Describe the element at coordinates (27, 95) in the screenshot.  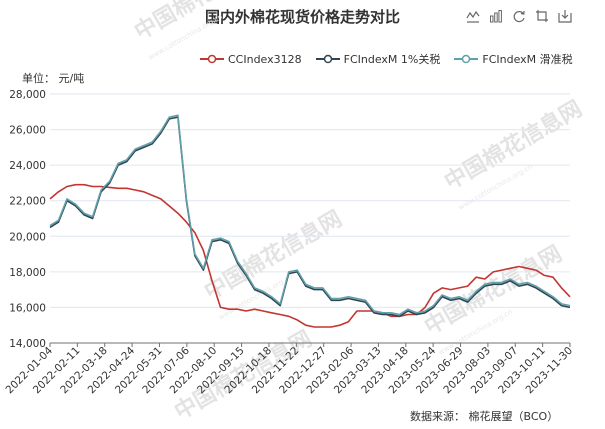
I see `y-tick-label: 28,000` at that location.